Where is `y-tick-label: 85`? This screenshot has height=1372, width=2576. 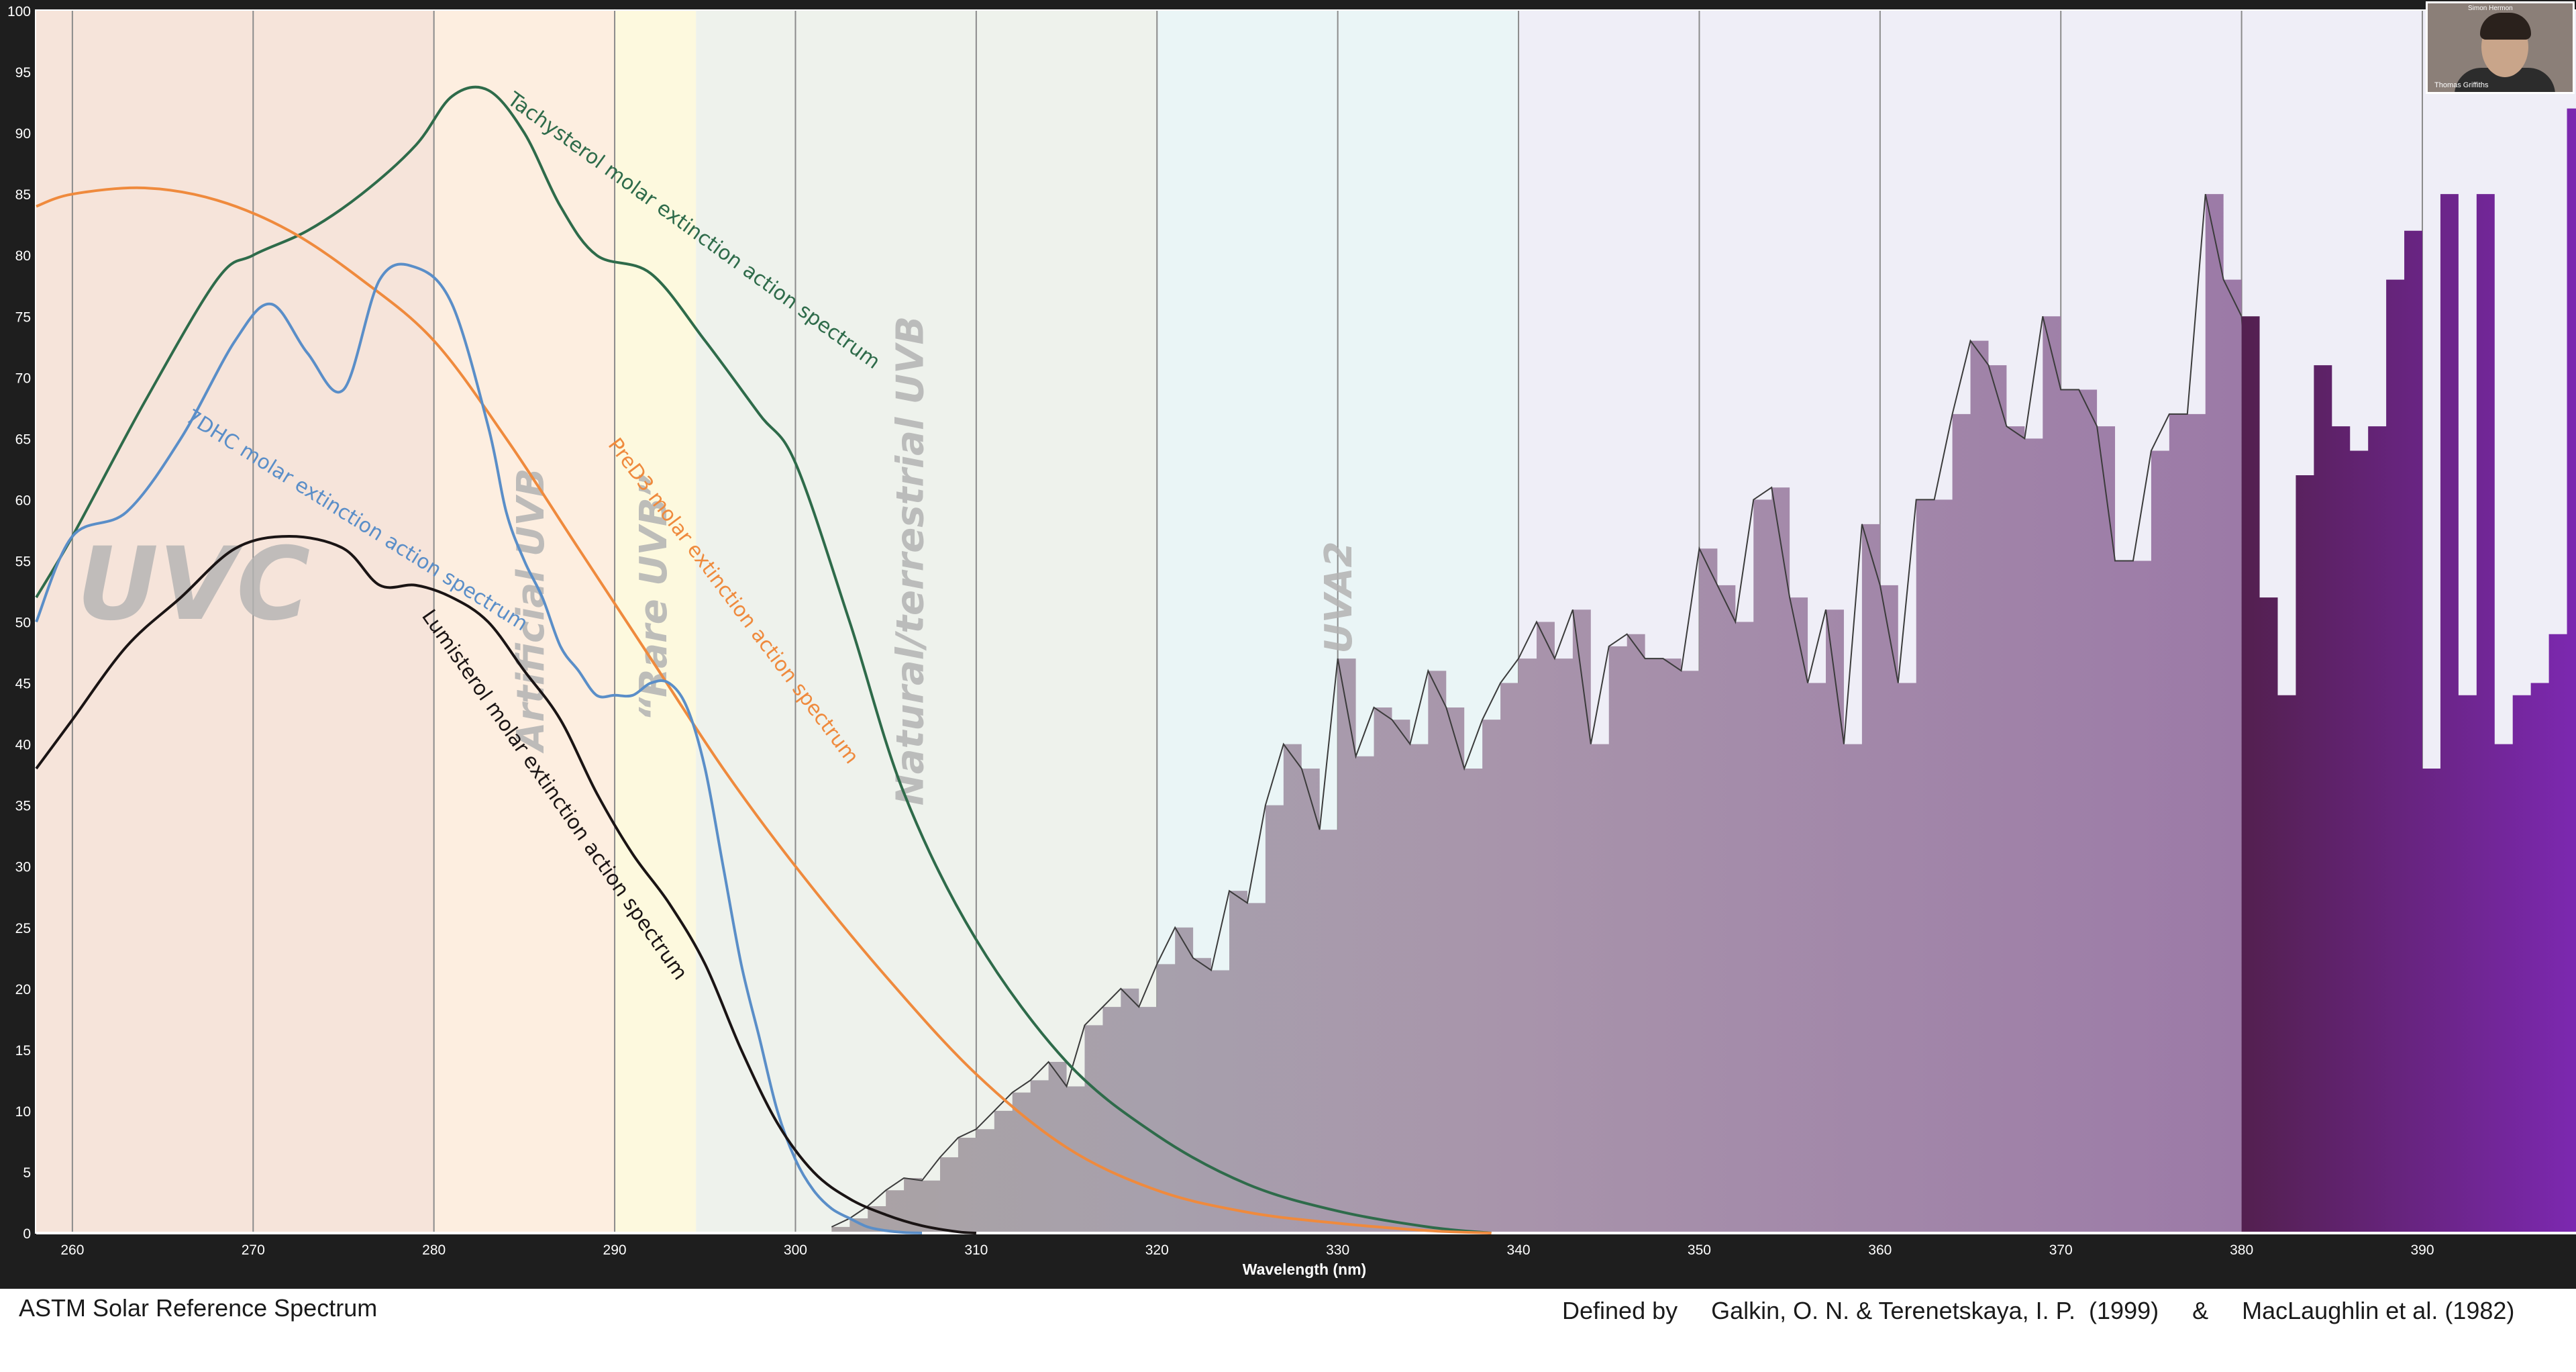
y-tick-label: 85 is located at coordinates (23, 195).